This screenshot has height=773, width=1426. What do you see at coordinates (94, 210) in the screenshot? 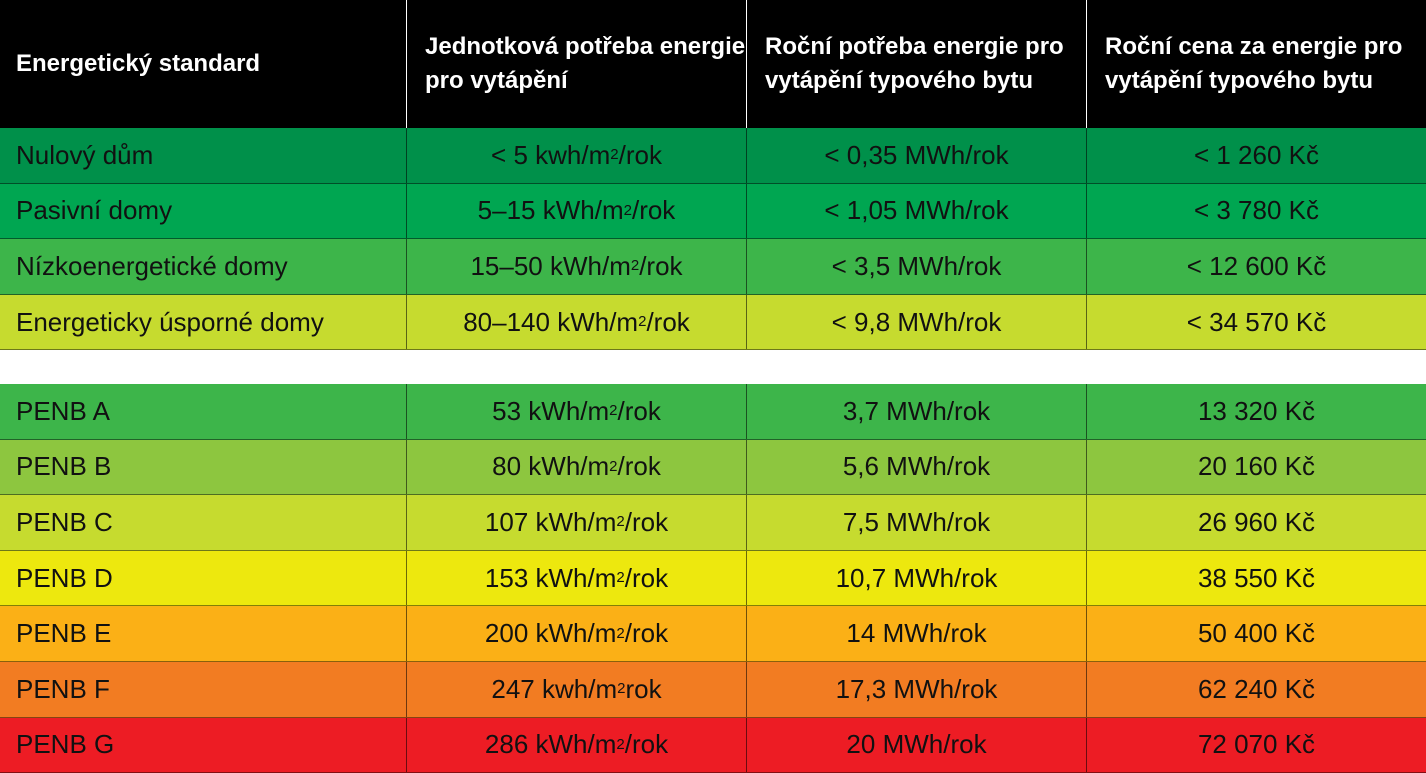
I see `row-label: Pasivní domy` at bounding box center [94, 210].